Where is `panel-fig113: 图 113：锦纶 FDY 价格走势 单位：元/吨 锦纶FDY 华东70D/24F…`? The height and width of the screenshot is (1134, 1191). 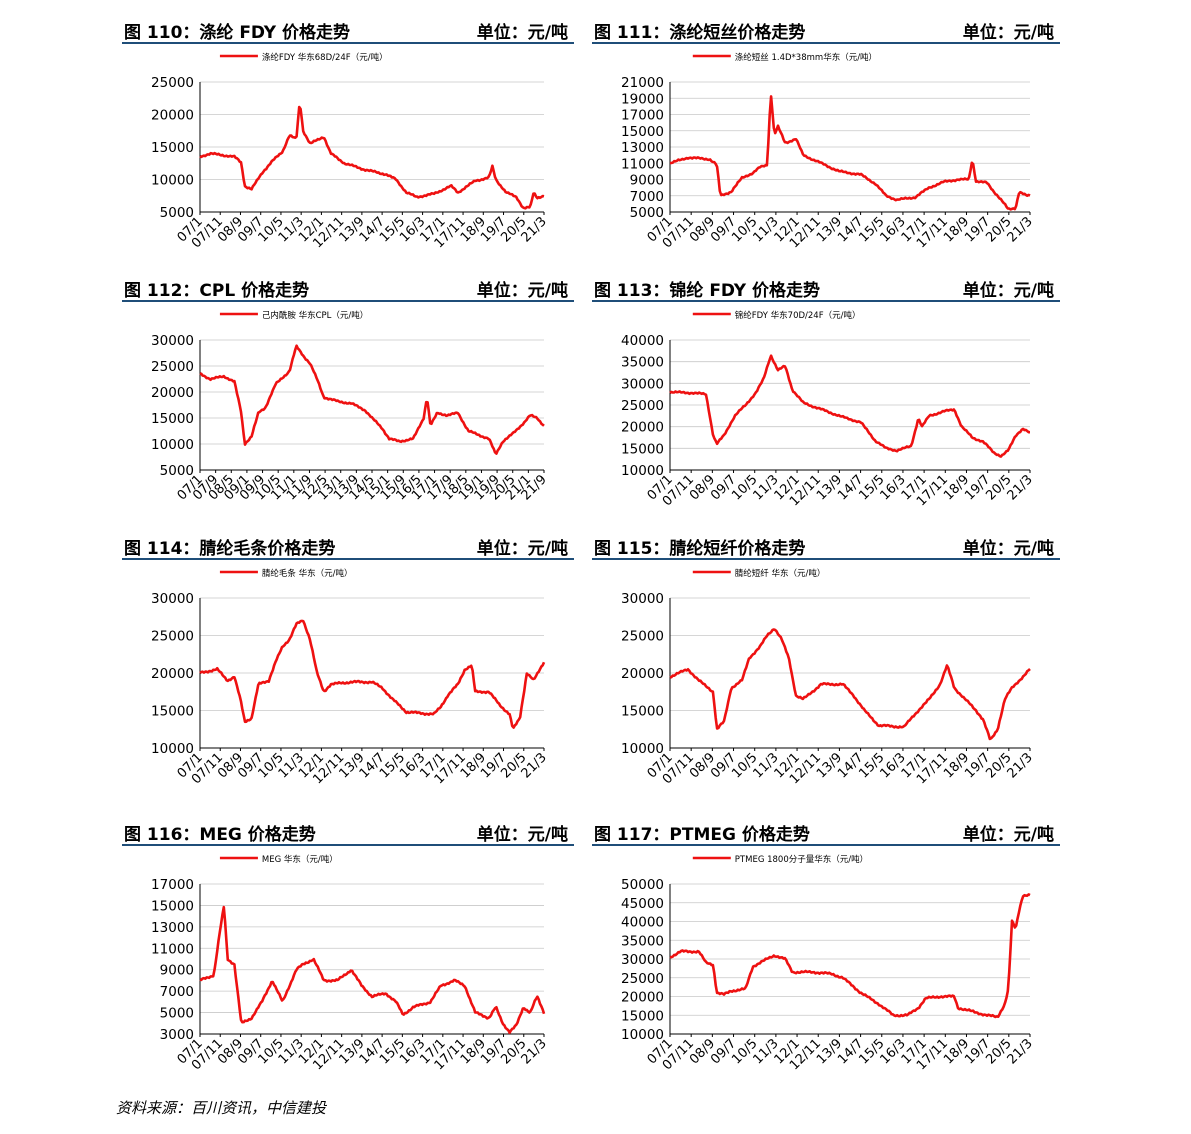 panel-fig113: 图 113：锦纶 FDY 价格走势 单位：元/吨 锦纶FDY 华东70D/24F… is located at coordinates (826, 397).